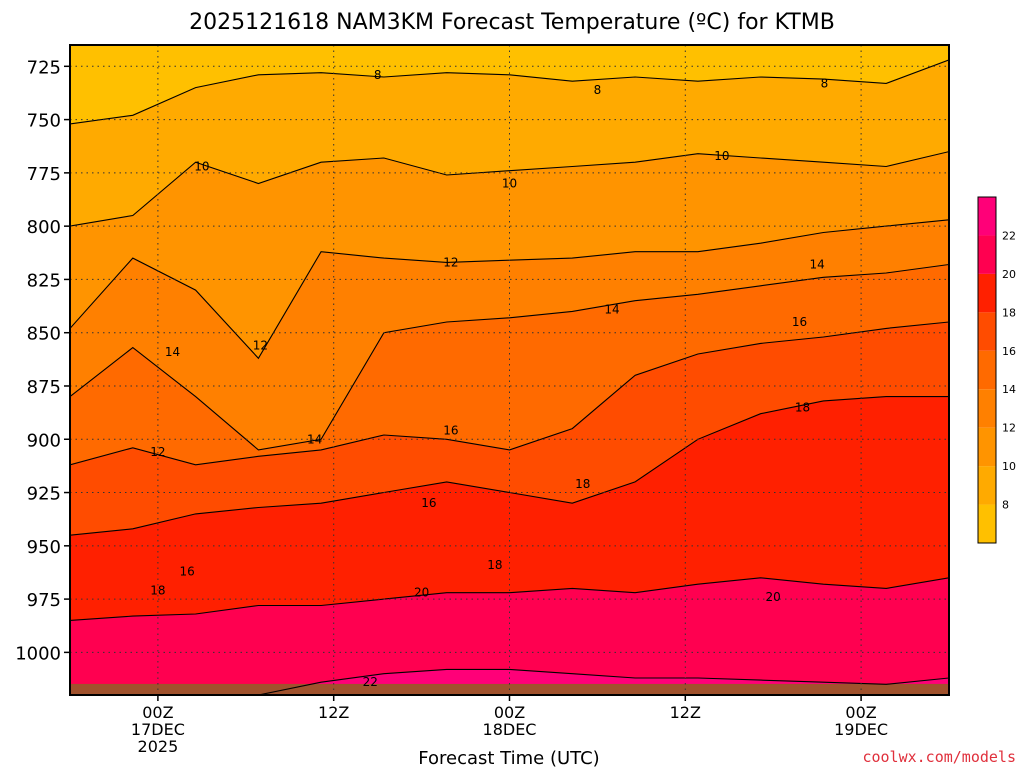 The width and height of the screenshot is (1024, 768). Describe the element at coordinates (158, 746) in the screenshot. I see `x-tick-label: 2025` at that location.